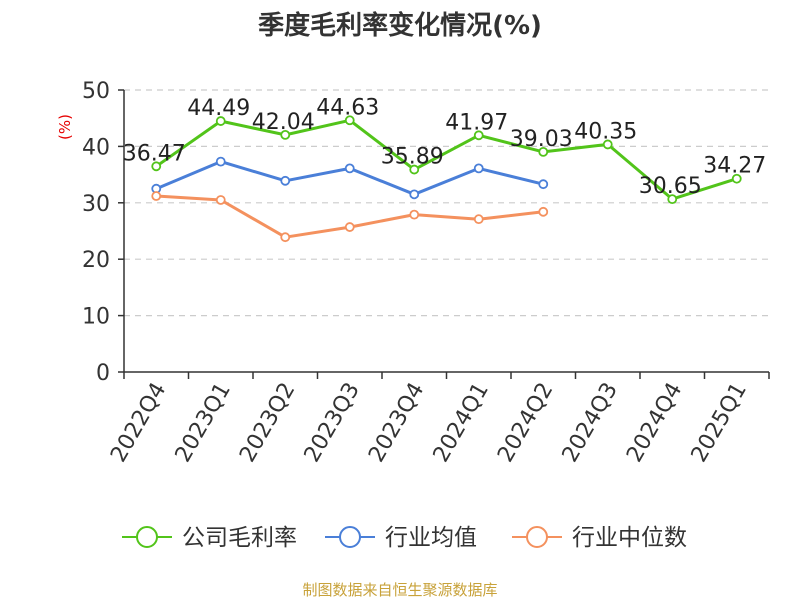 The image size is (800, 600). What do you see at coordinates (154, 153) in the screenshot?
I see `data-label: 36.47` at bounding box center [154, 153].